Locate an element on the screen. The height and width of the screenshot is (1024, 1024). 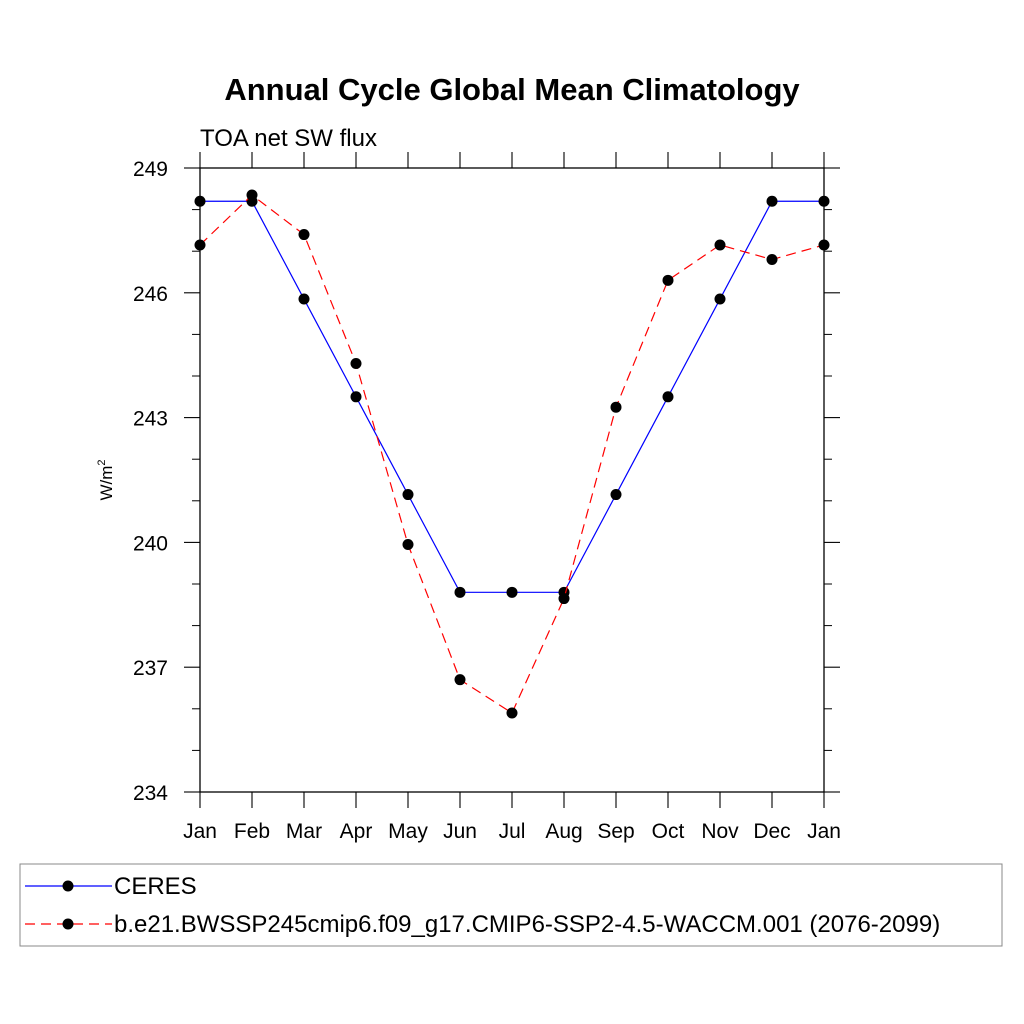
y-tick-label: 243 is located at coordinates (150, 419).